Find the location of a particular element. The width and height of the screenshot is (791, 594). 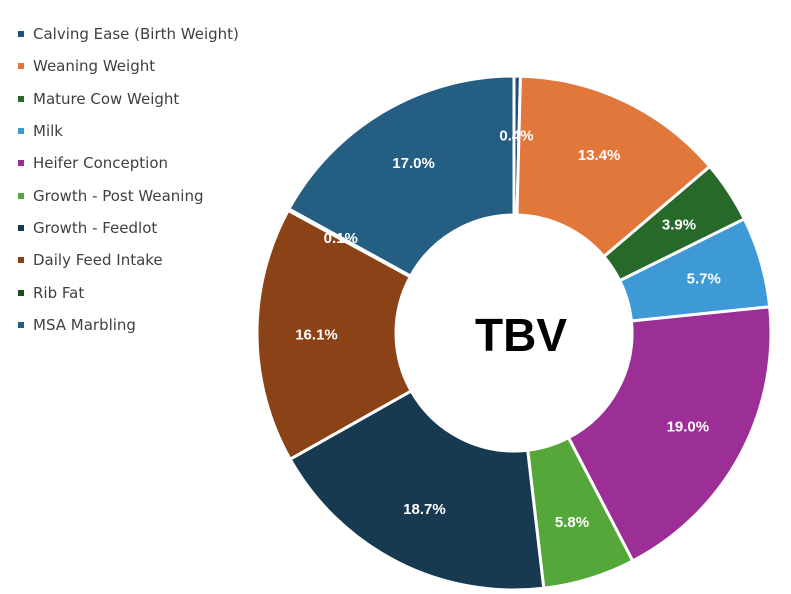

slice-data-label: 0.1% is located at coordinates (341, 238).